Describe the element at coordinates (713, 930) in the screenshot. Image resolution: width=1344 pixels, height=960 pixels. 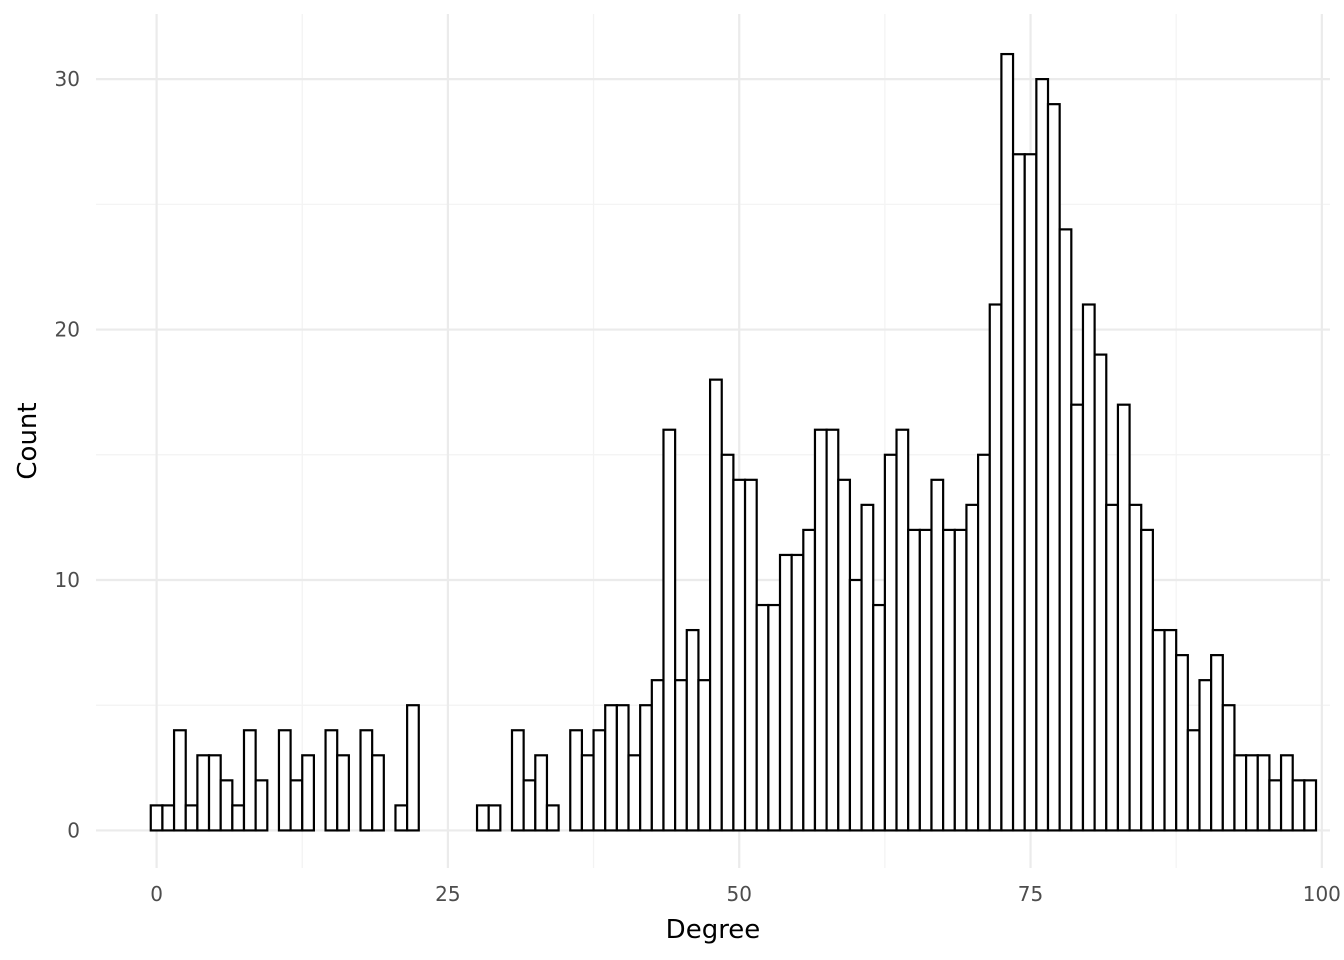
I see `x-axis-title: Degree` at that location.